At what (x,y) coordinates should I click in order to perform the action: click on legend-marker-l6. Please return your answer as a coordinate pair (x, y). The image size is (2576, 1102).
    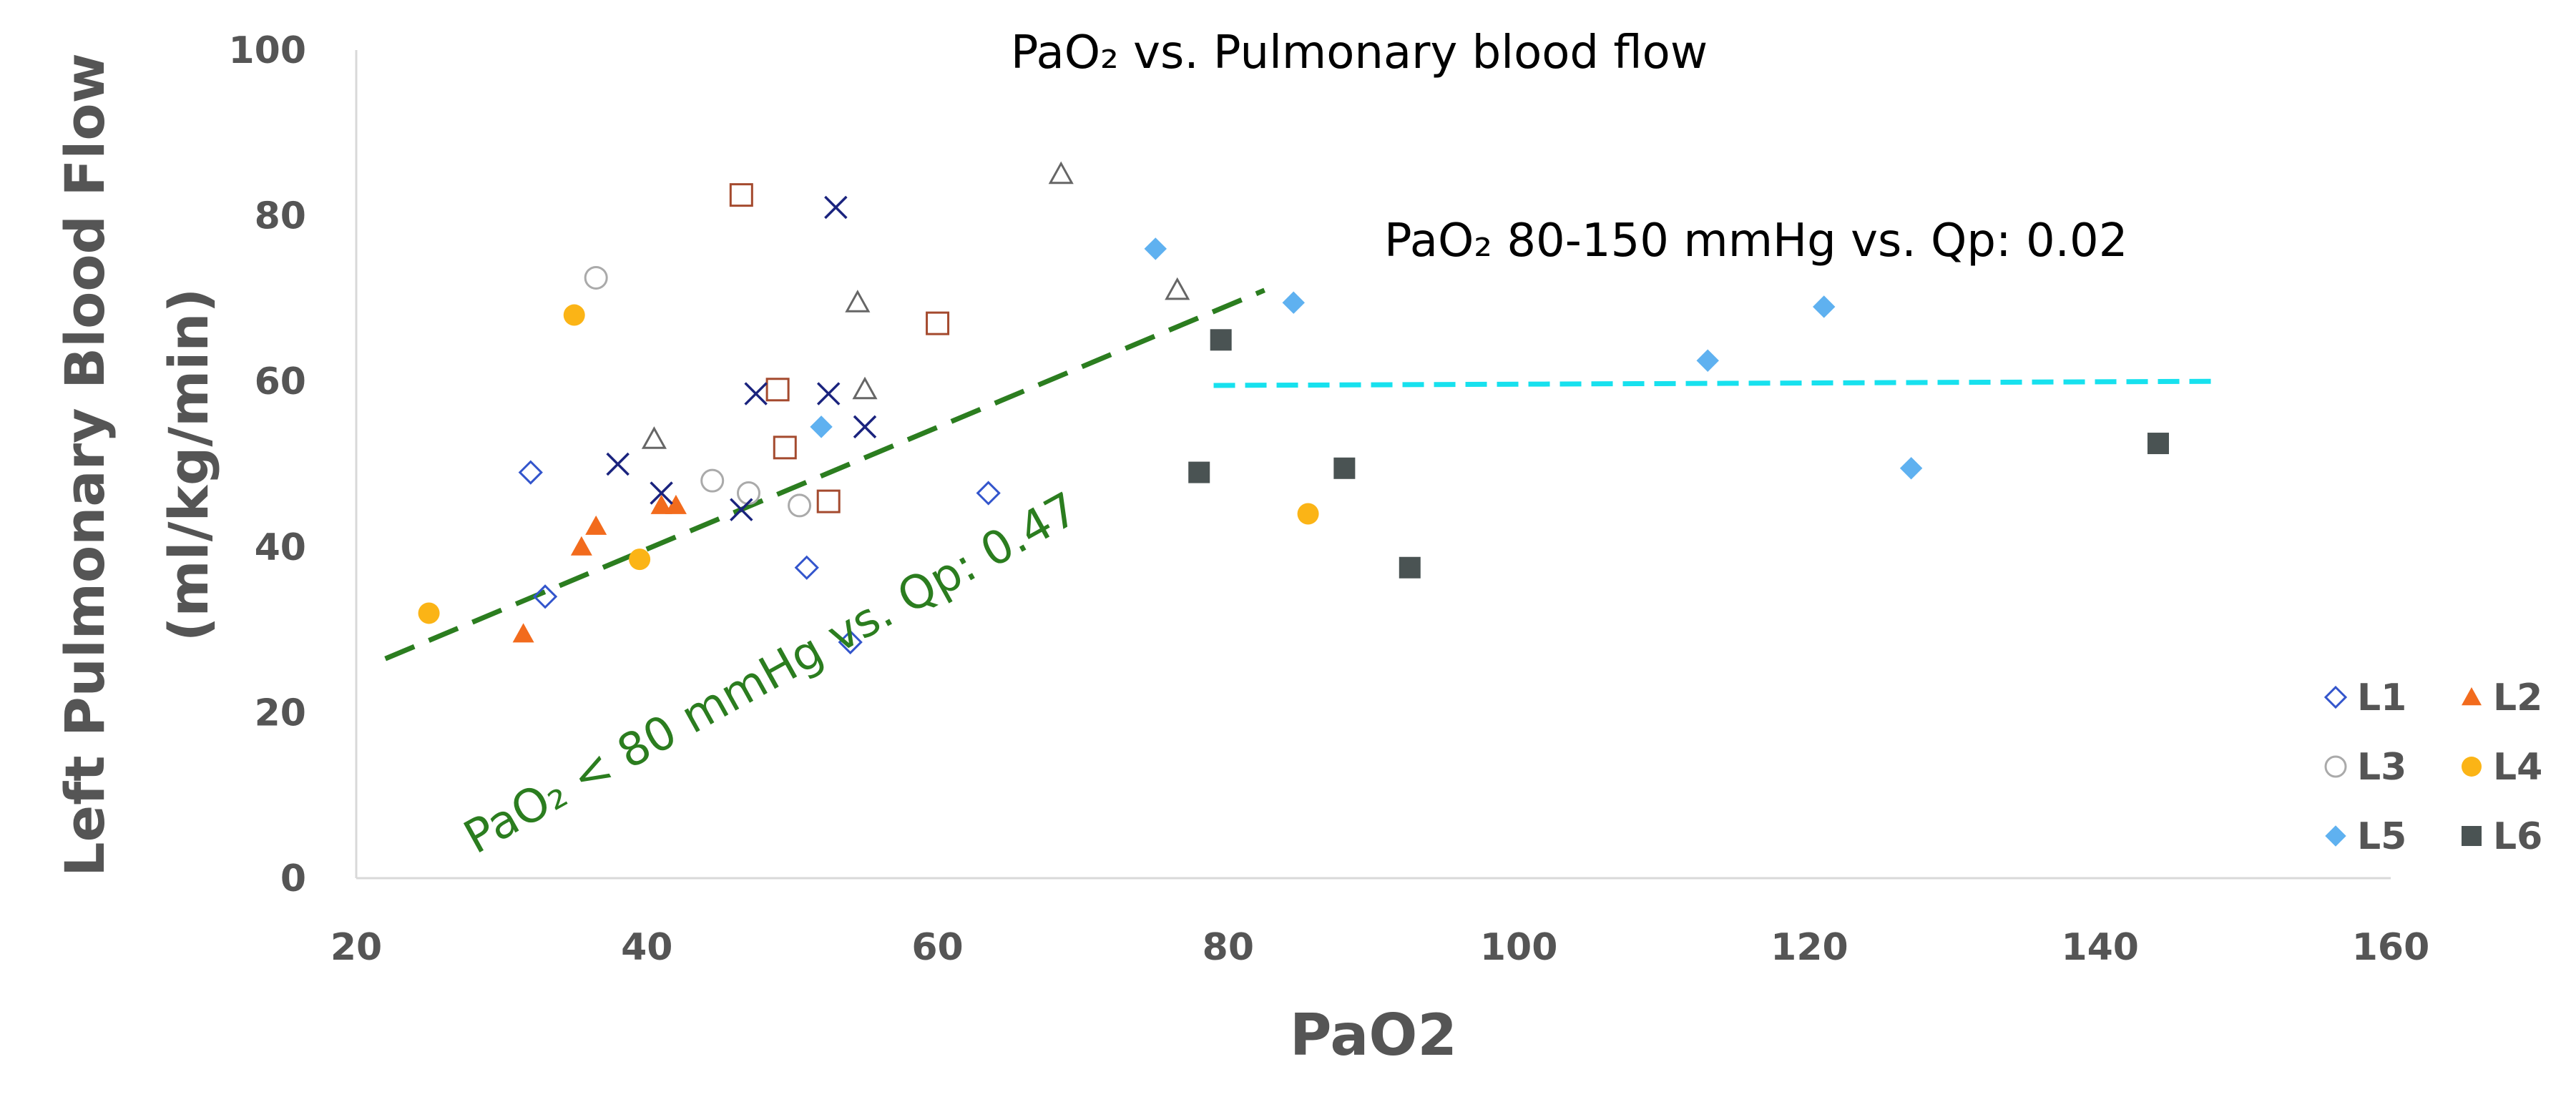
    Looking at the image, I should click on (2472, 836).